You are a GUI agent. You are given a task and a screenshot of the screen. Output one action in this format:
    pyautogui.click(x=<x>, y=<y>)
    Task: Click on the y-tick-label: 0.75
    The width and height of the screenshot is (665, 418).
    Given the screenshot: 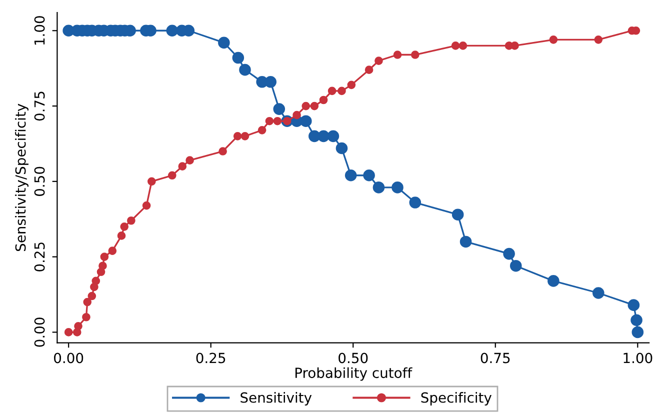 What is the action you would take?
    pyautogui.click(x=39, y=106)
    